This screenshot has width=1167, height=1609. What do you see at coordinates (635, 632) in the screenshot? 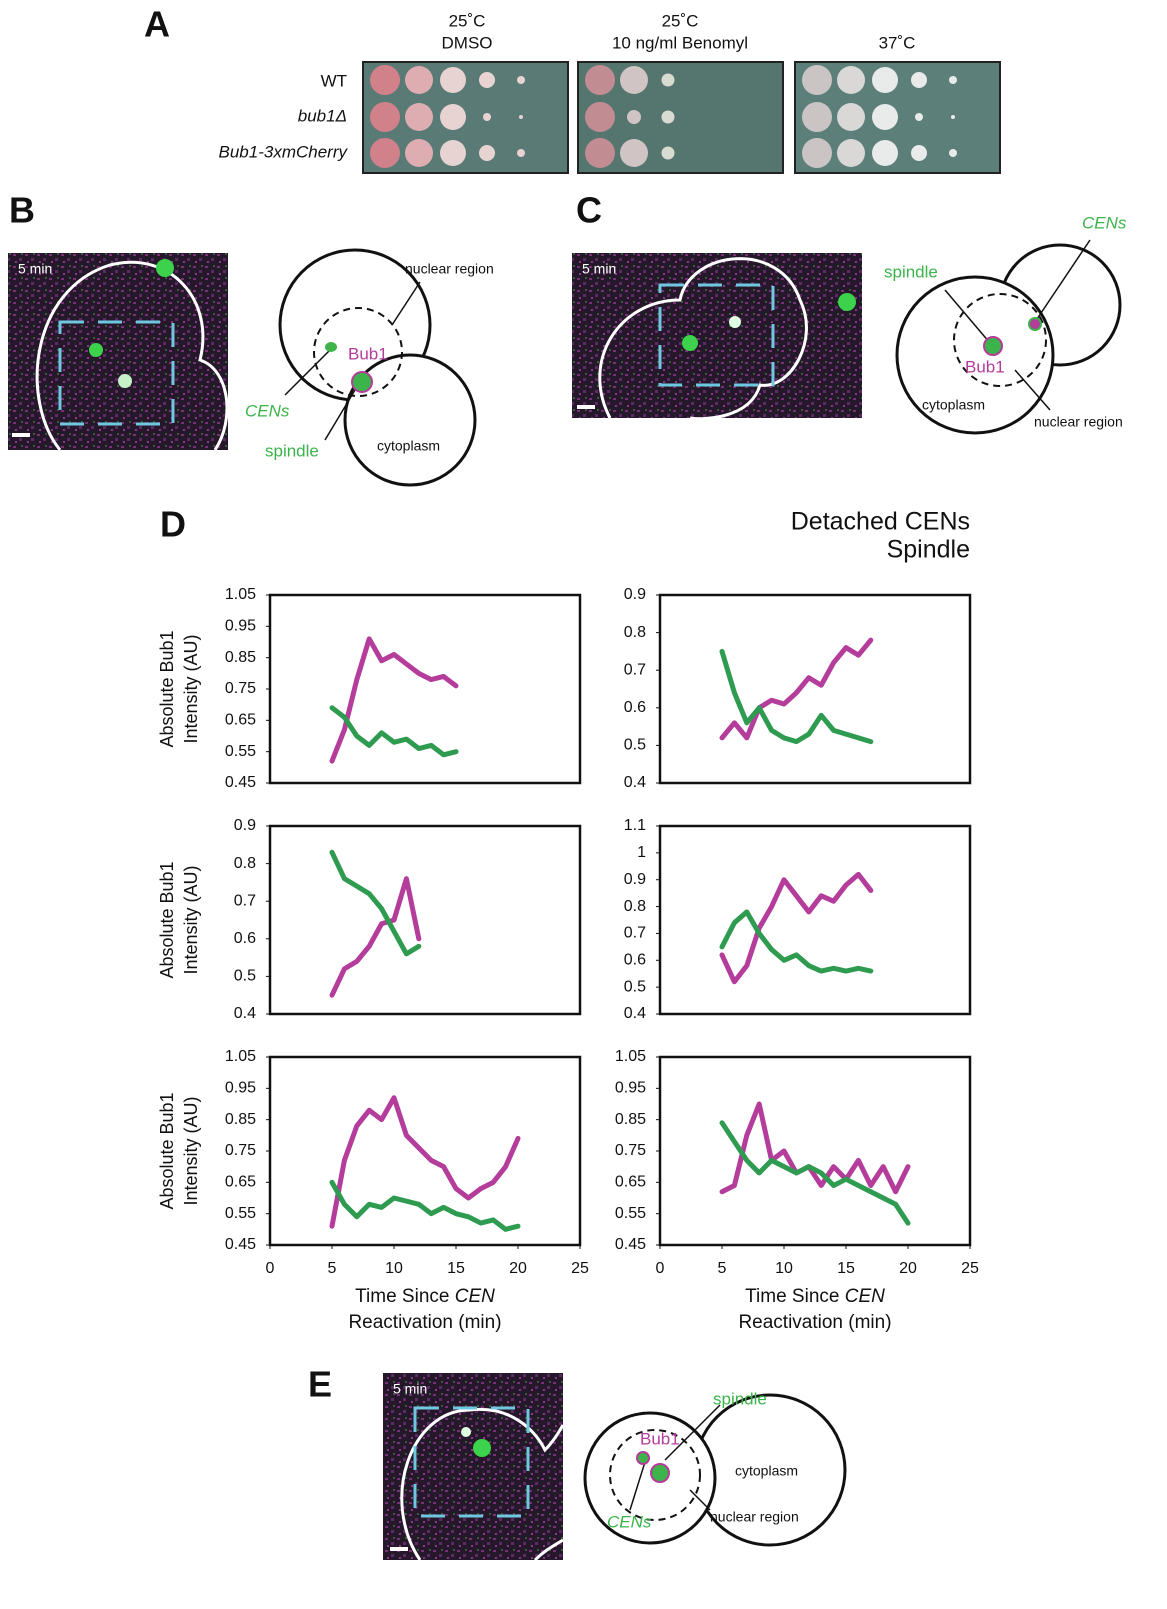
I see `y-tick-label: 0.8` at bounding box center [635, 632].